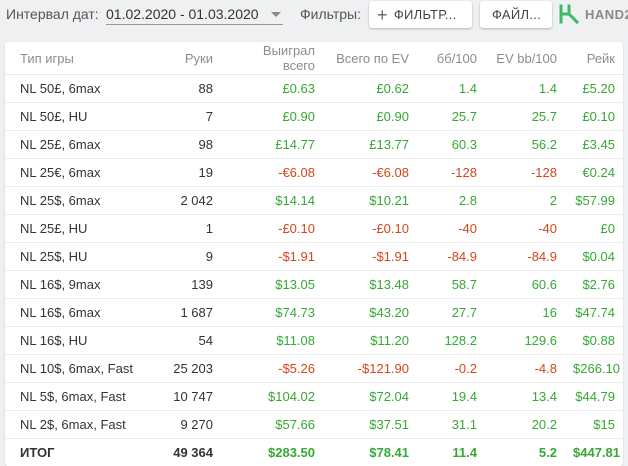 The width and height of the screenshot is (628, 466). I want to click on game-type-cell: NL 16$, HU, so click(80, 340).